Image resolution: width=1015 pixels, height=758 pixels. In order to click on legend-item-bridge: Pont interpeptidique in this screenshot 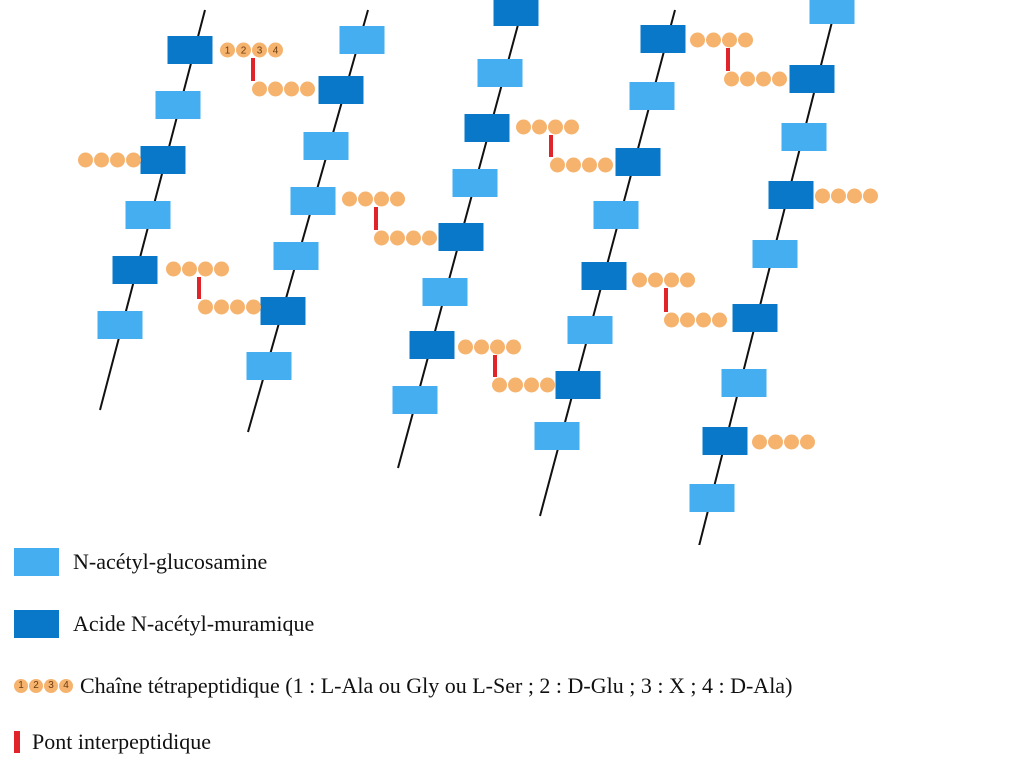, I will do `click(112, 742)`.